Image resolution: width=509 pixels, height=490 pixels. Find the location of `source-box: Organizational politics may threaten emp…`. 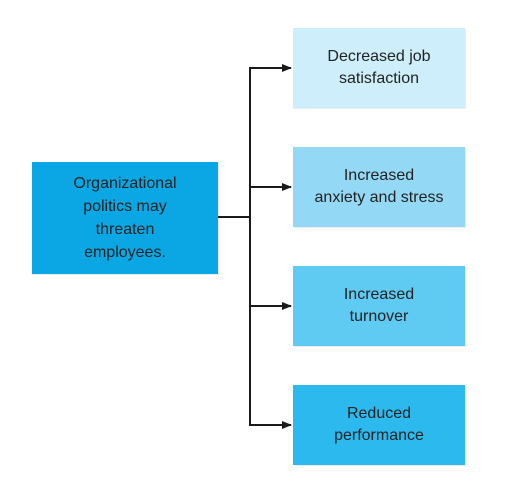

source-box: Organizational politics may threaten emp… is located at coordinates (125, 218).